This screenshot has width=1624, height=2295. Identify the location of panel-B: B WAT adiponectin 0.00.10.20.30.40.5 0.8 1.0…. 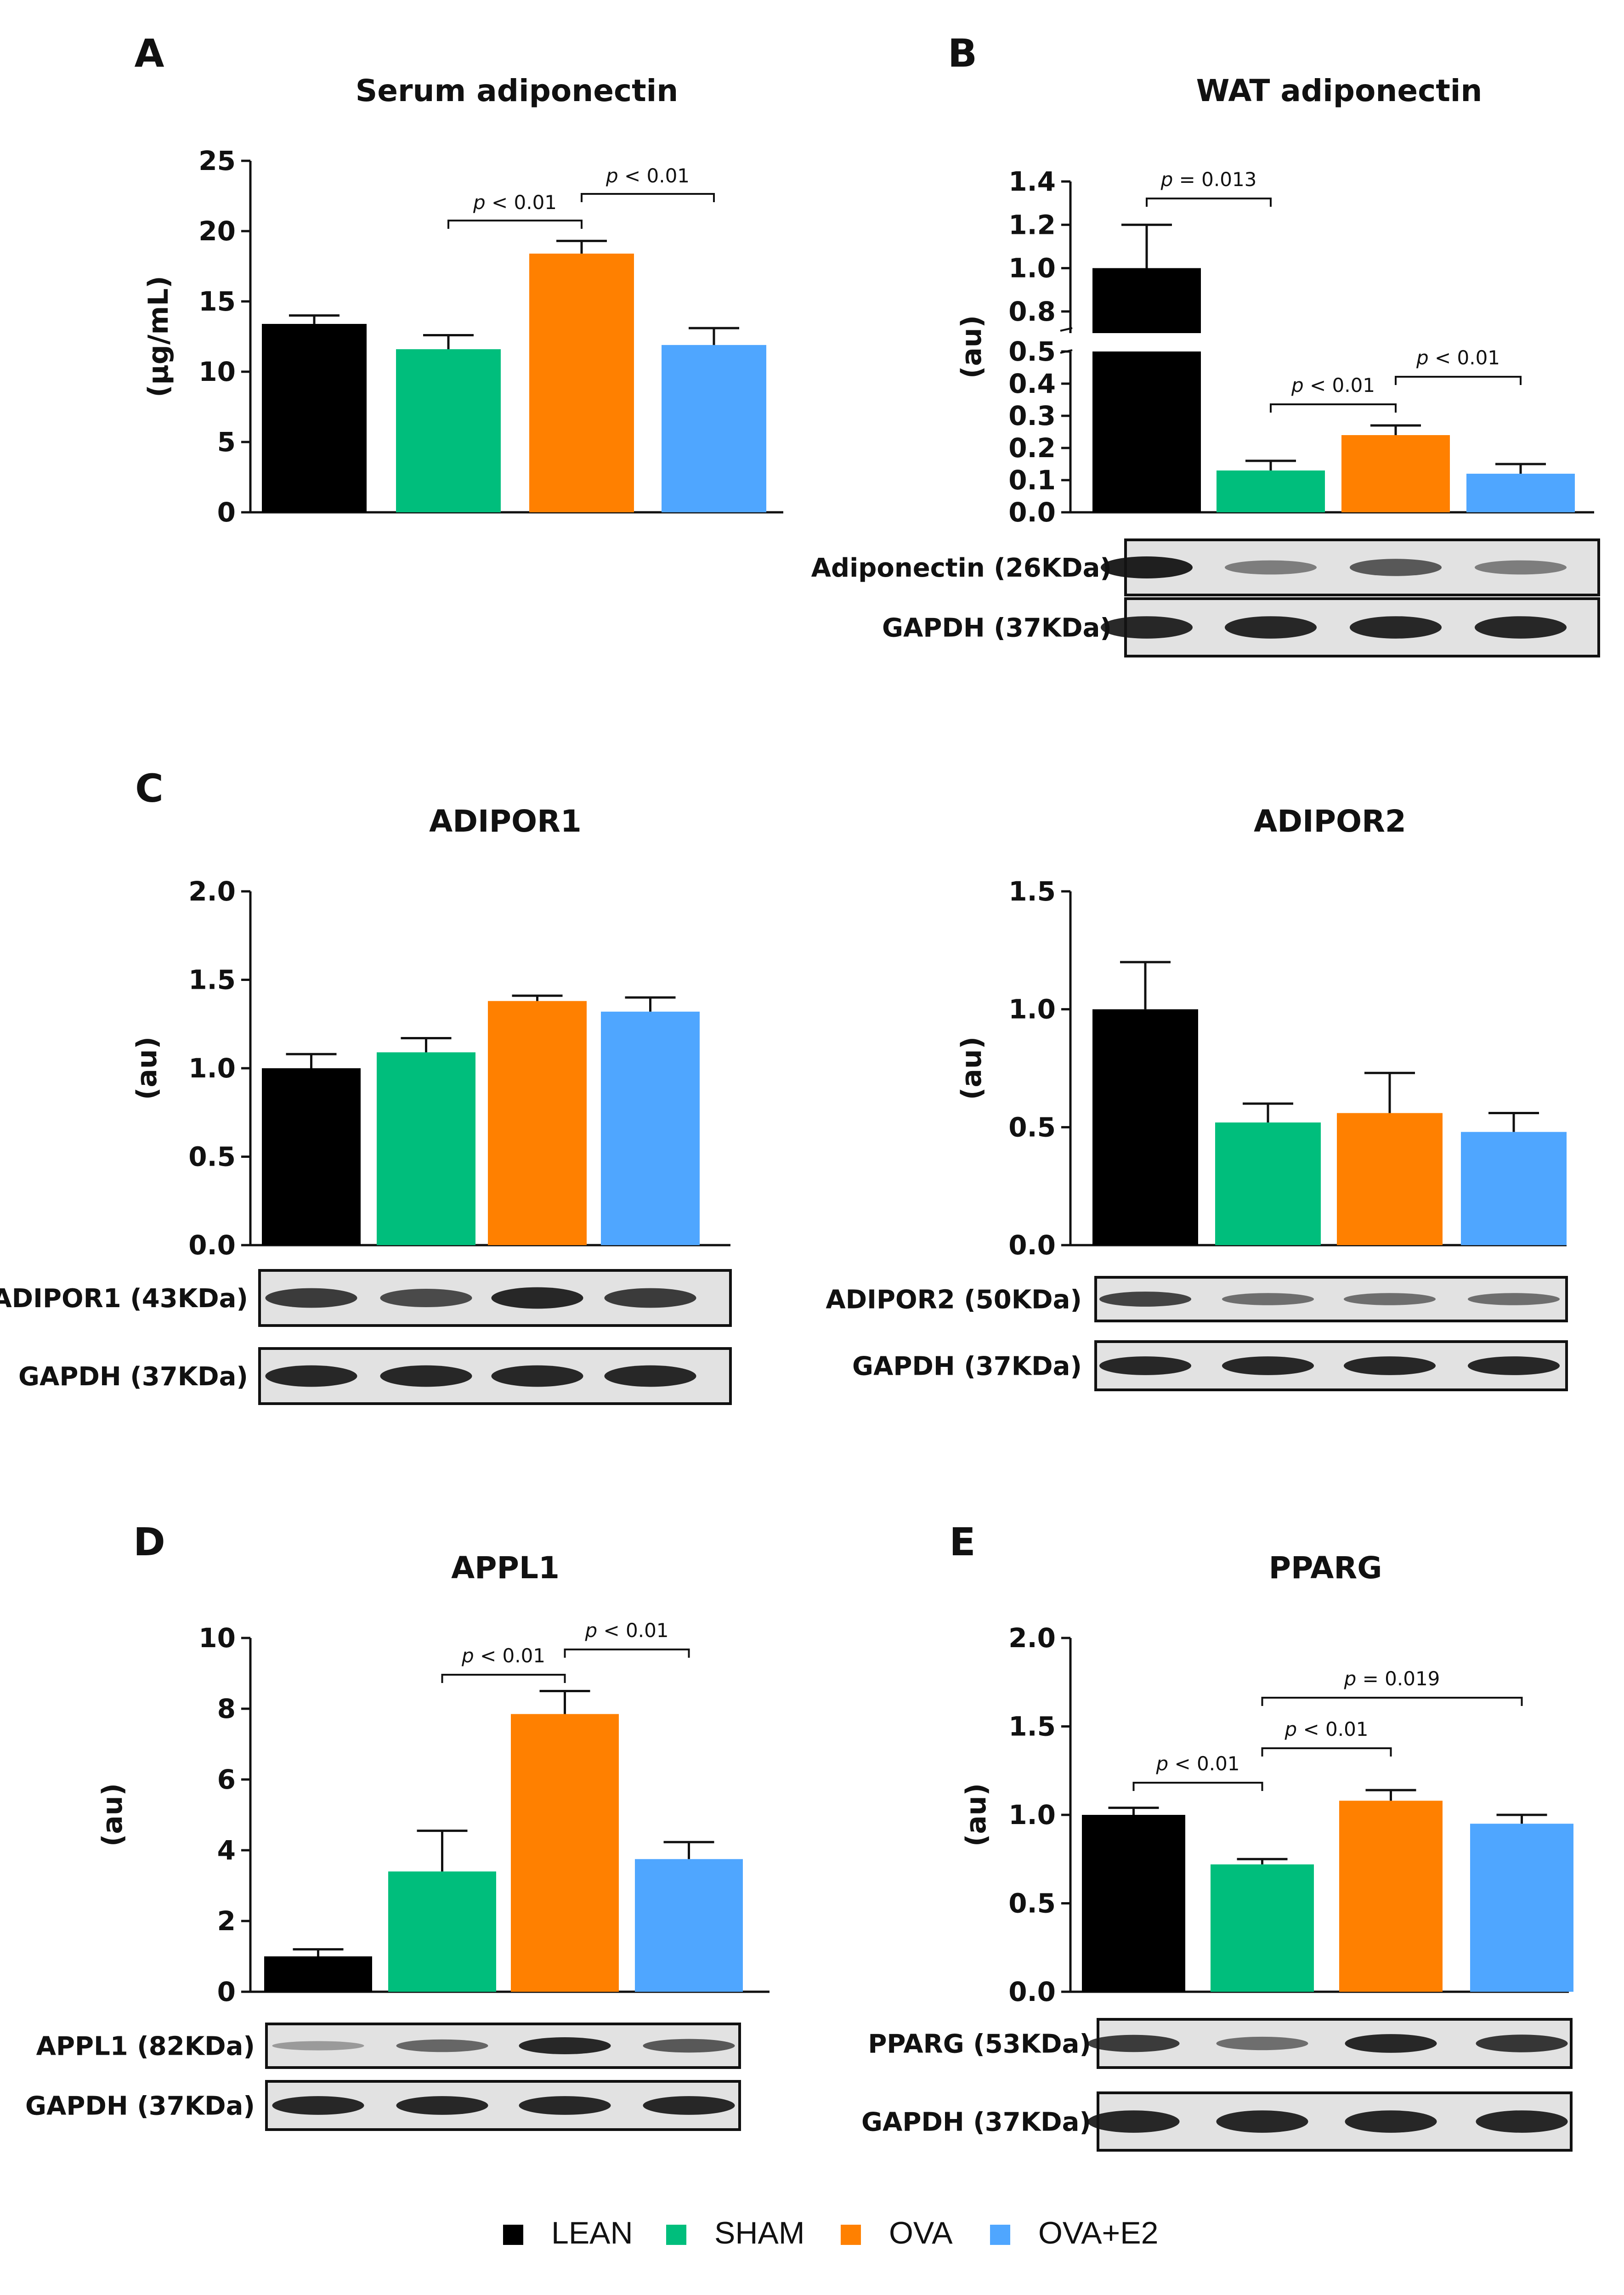
(1271, 279).